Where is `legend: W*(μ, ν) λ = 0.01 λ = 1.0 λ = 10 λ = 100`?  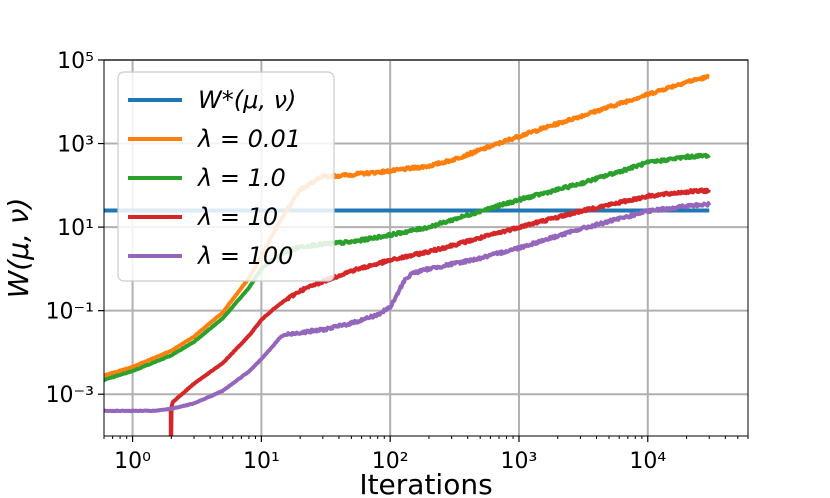 legend: W*(μ, ν) λ = 0.01 λ = 1.0 λ = 10 λ = 100 is located at coordinates (226, 176).